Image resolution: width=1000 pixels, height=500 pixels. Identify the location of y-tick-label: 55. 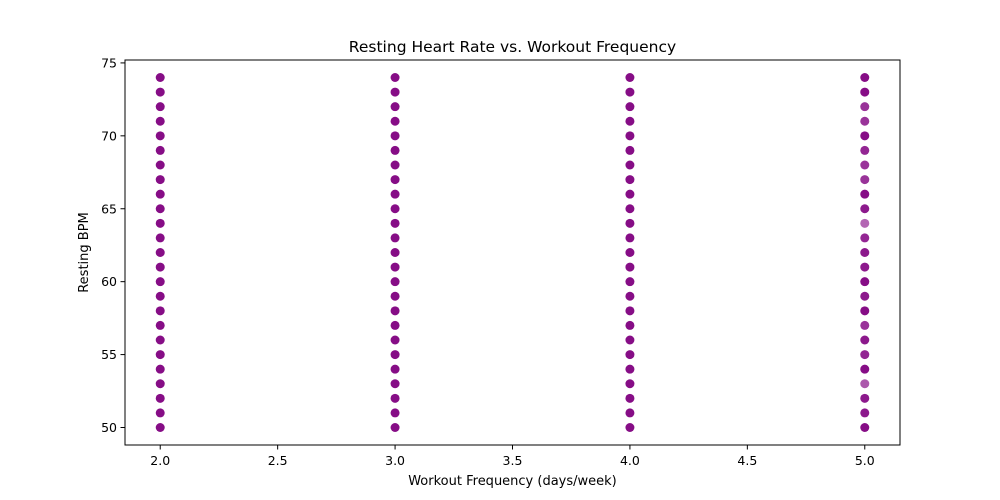
(109, 354).